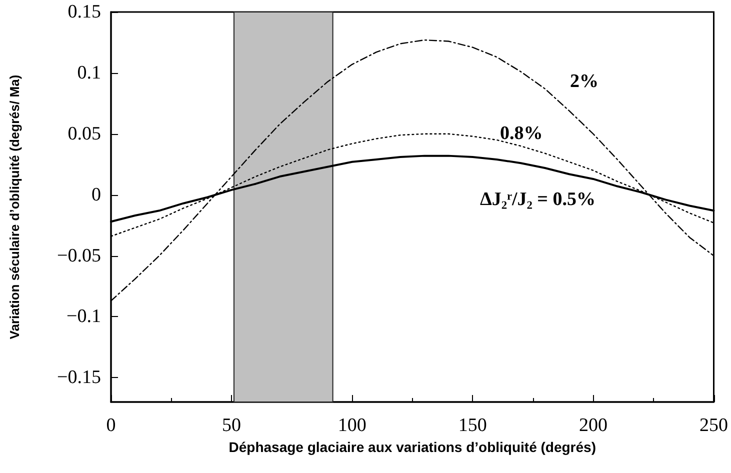 The height and width of the screenshot is (473, 731). Describe the element at coordinates (84, 133) in the screenshot. I see `y-tick-label: 0.05` at that location.